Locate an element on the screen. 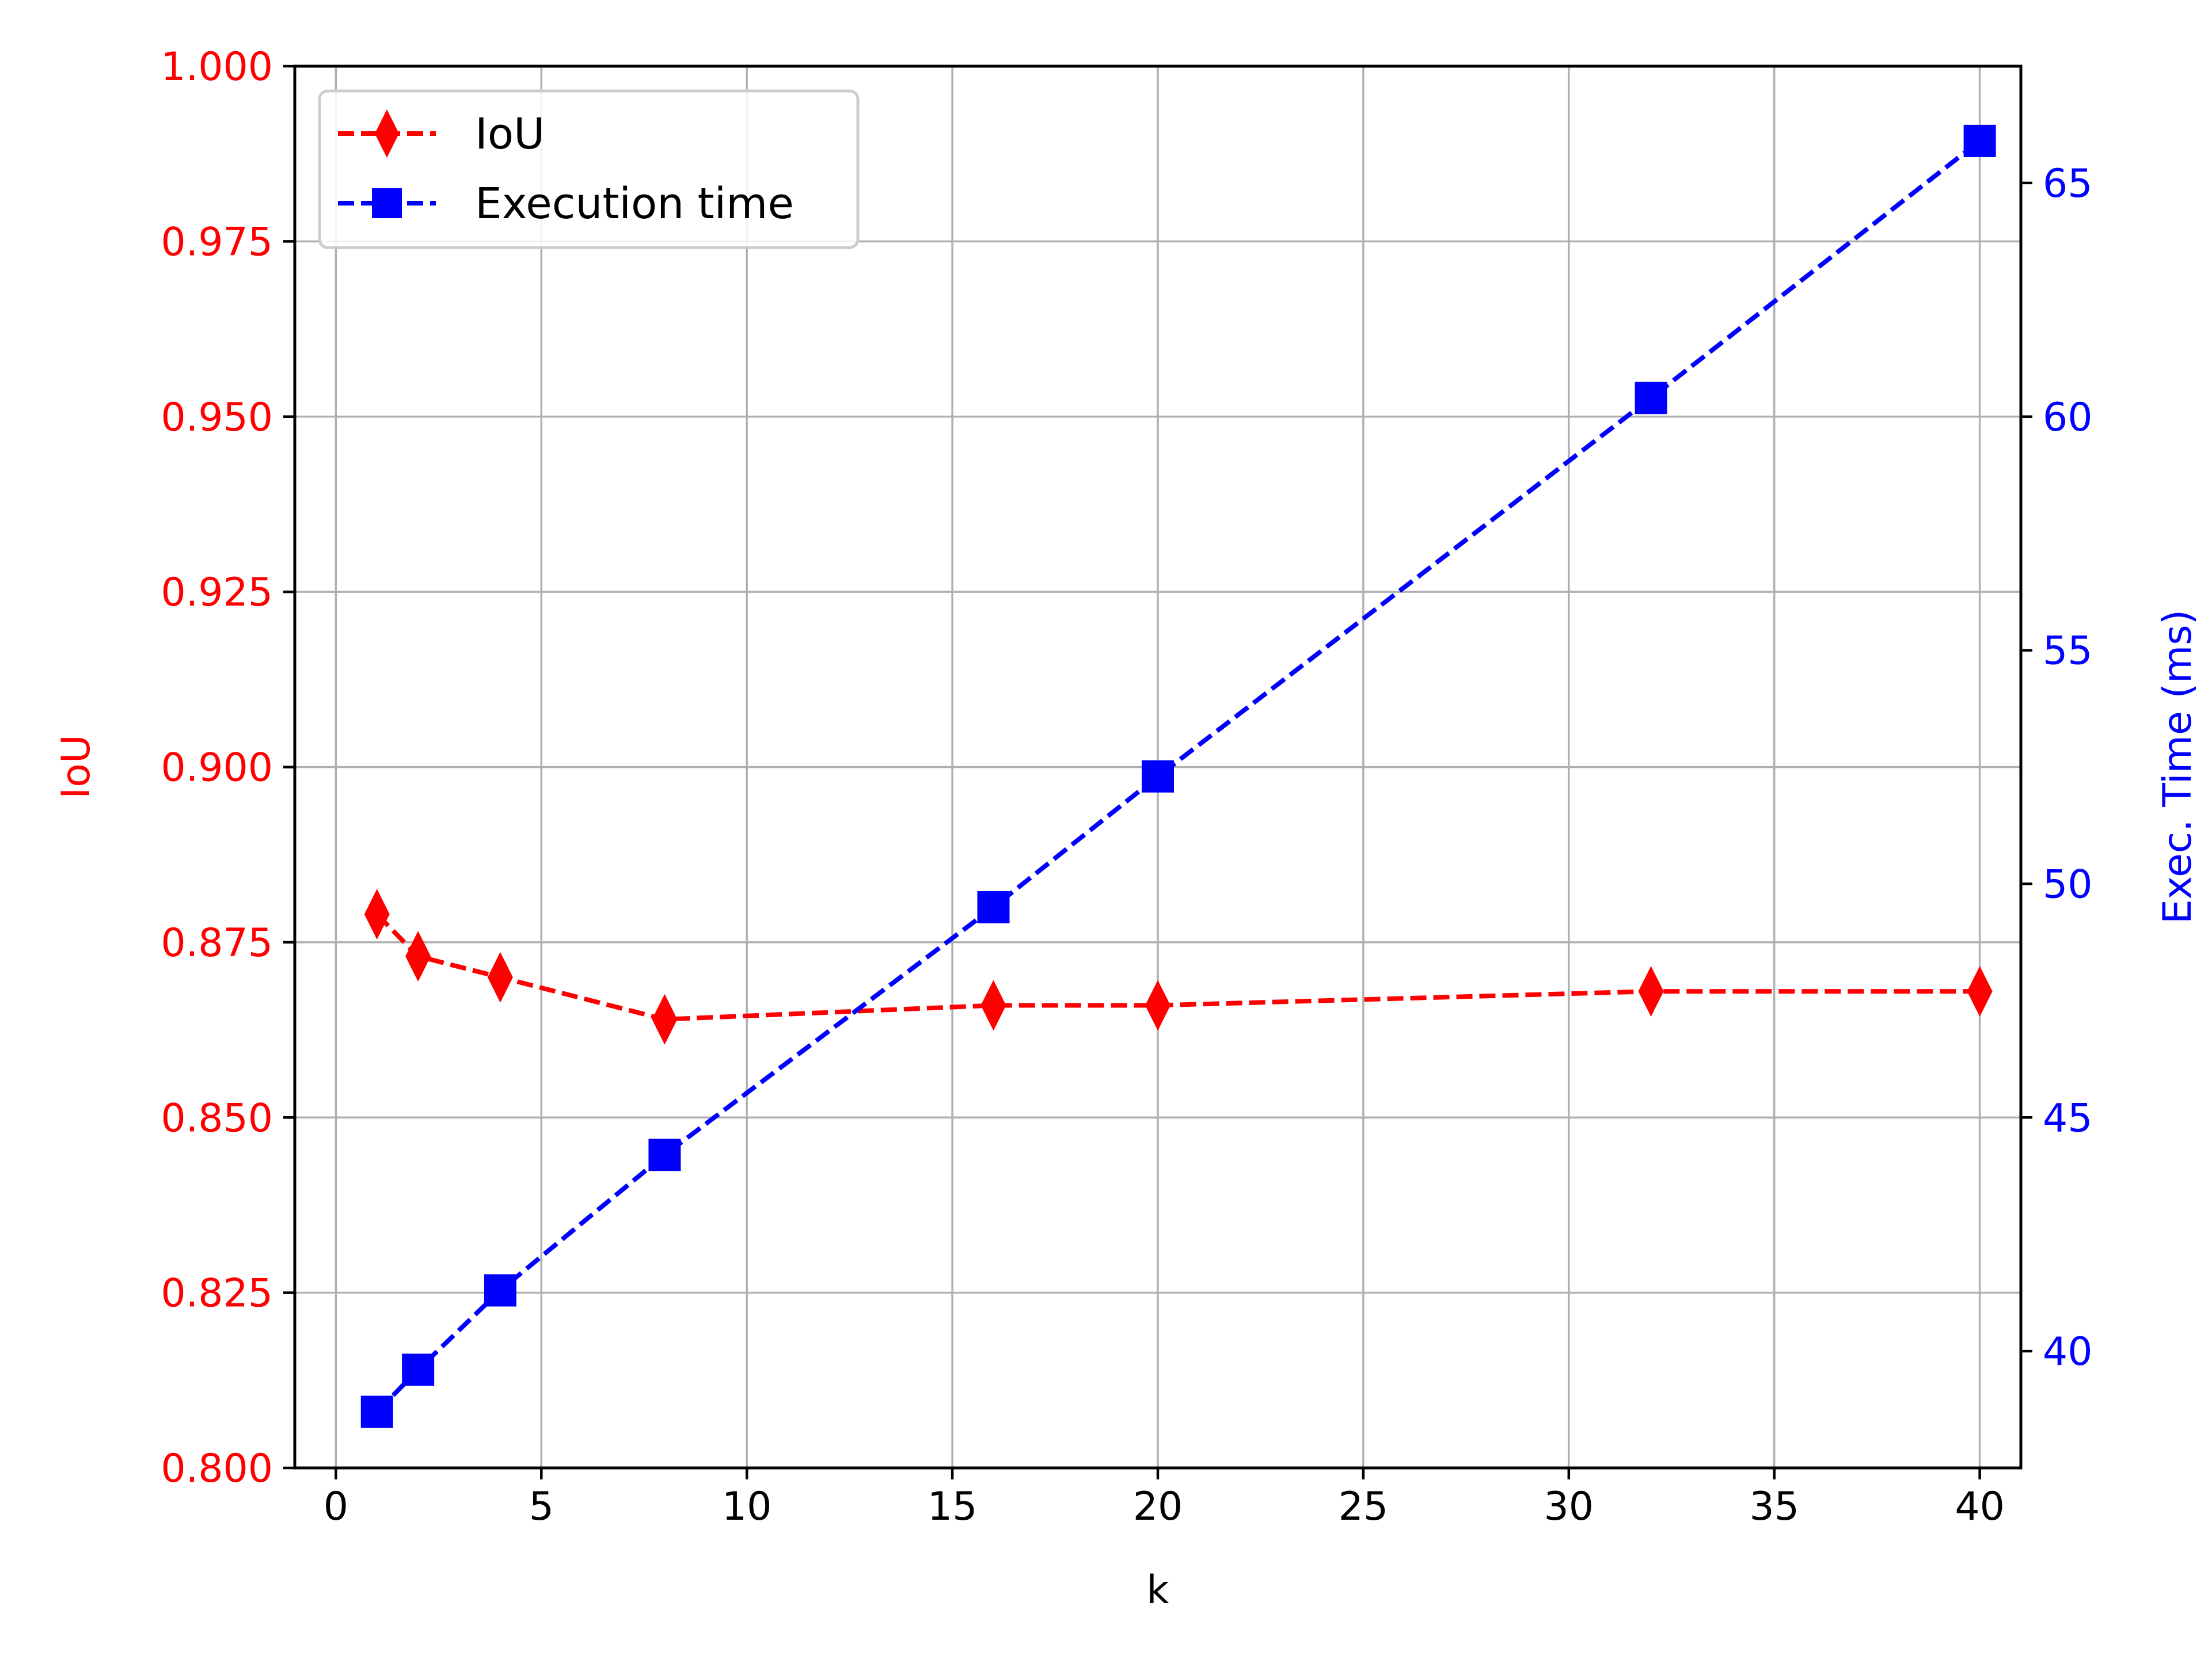 The image size is (2212, 1655). x-tick-label: 30 is located at coordinates (1569, 1507).